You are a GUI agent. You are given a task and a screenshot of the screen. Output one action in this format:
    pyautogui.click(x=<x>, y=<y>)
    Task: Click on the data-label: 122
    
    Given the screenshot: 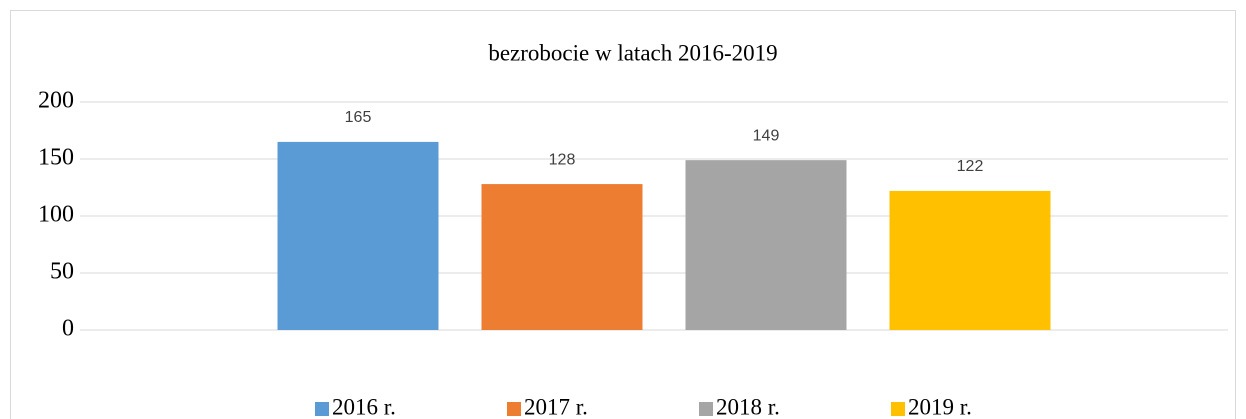 What is the action you would take?
    pyautogui.click(x=970, y=166)
    